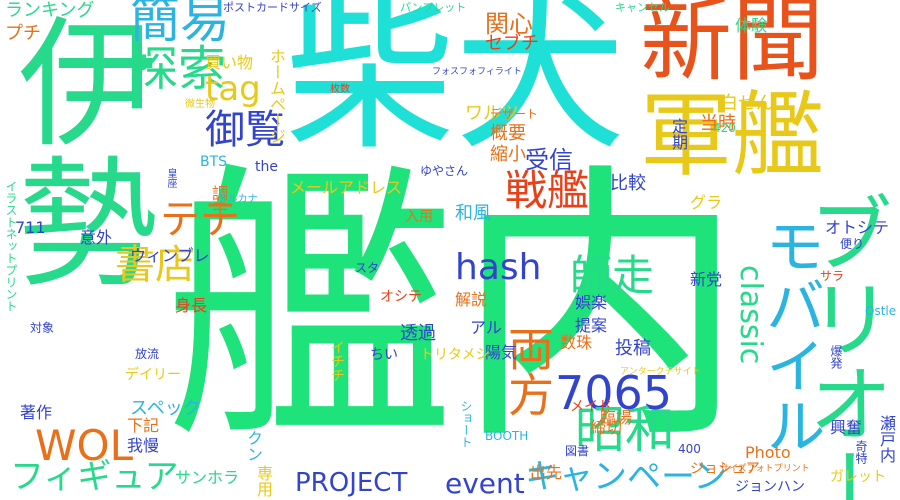 The height and width of the screenshot is (500, 900). Describe the element at coordinates (528, 371) in the screenshot. I see `cloud-word: 両方` at that location.